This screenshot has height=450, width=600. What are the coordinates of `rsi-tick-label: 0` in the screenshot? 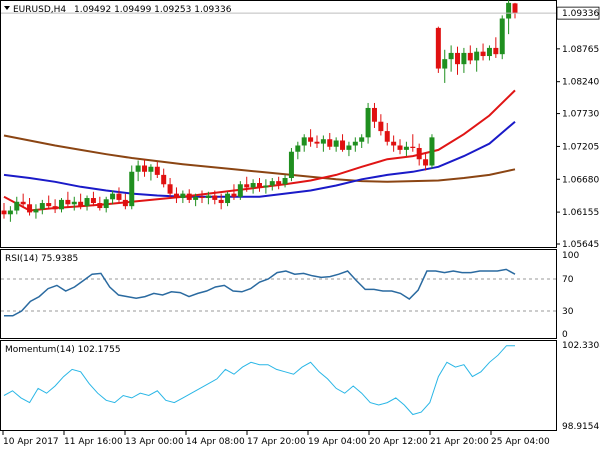 It's located at (565, 335).